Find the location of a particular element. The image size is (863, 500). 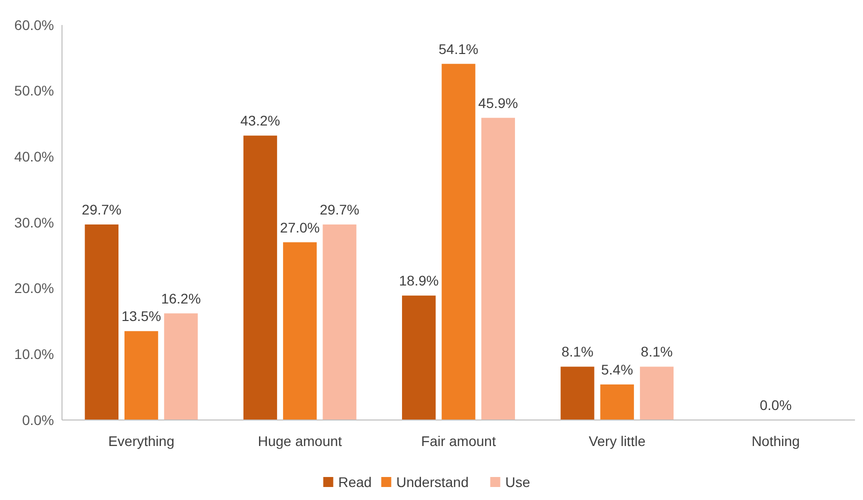

data-label: 0.0% is located at coordinates (776, 405).